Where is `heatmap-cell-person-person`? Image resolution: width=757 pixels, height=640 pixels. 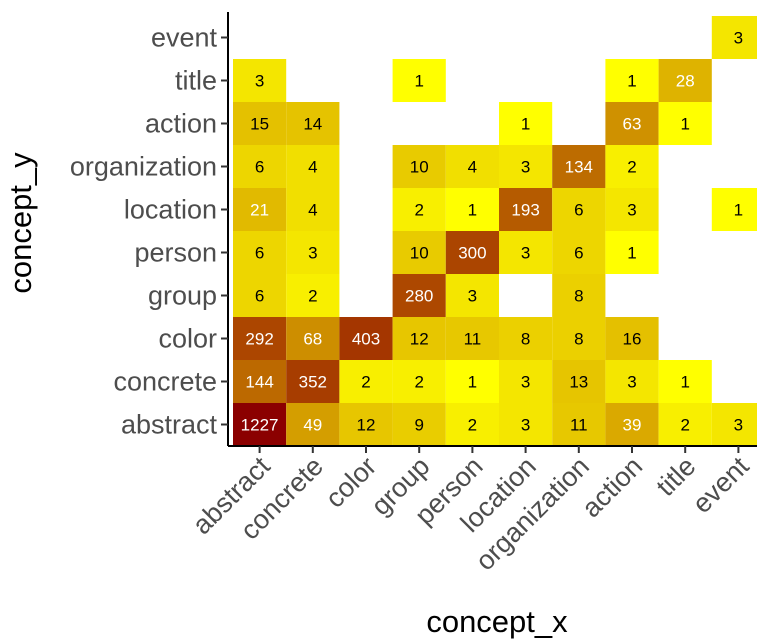 heatmap-cell-person-person is located at coordinates (472, 252).